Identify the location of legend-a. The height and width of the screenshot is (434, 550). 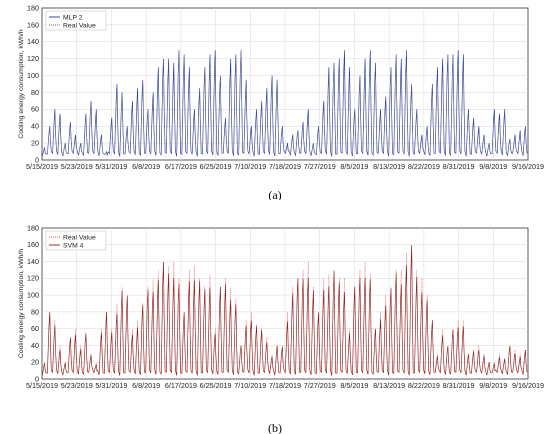
(76, 20).